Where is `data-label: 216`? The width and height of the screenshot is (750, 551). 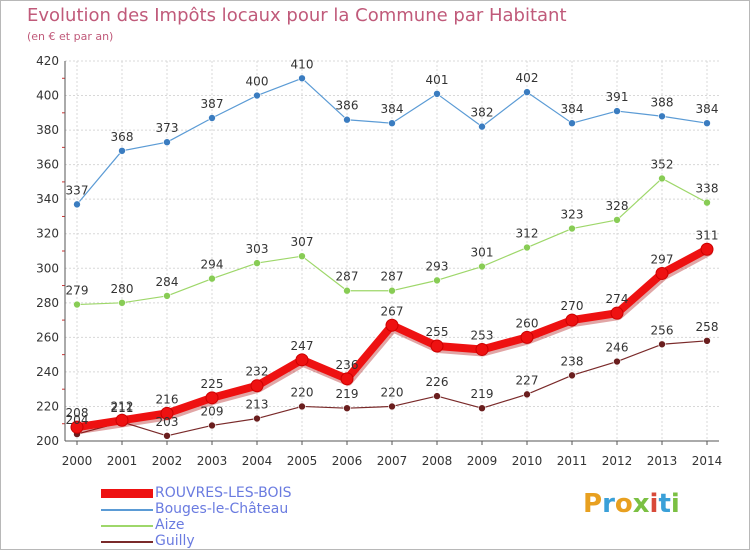
data-label: 216 is located at coordinates (167, 399).